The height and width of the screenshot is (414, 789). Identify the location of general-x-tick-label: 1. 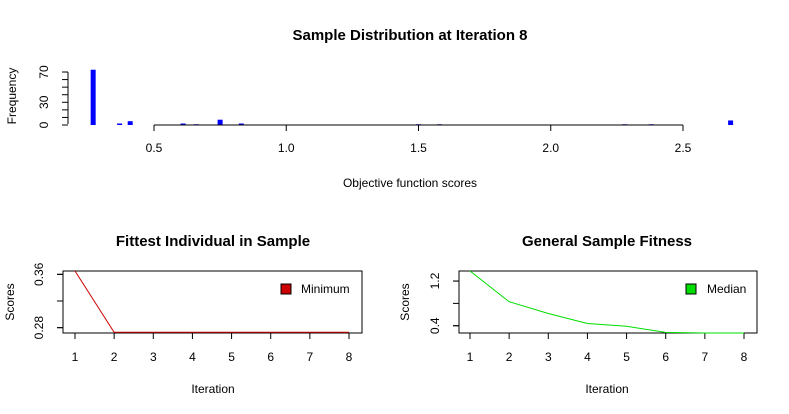
(470, 357).